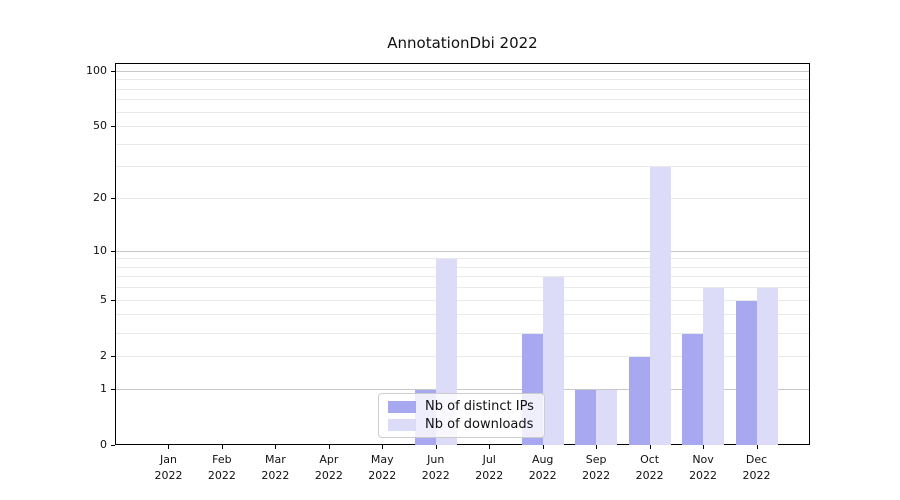 Image resolution: width=900 pixels, height=500 pixels. Describe the element at coordinates (169, 447) in the screenshot. I see `x-tickmark-jan` at that location.